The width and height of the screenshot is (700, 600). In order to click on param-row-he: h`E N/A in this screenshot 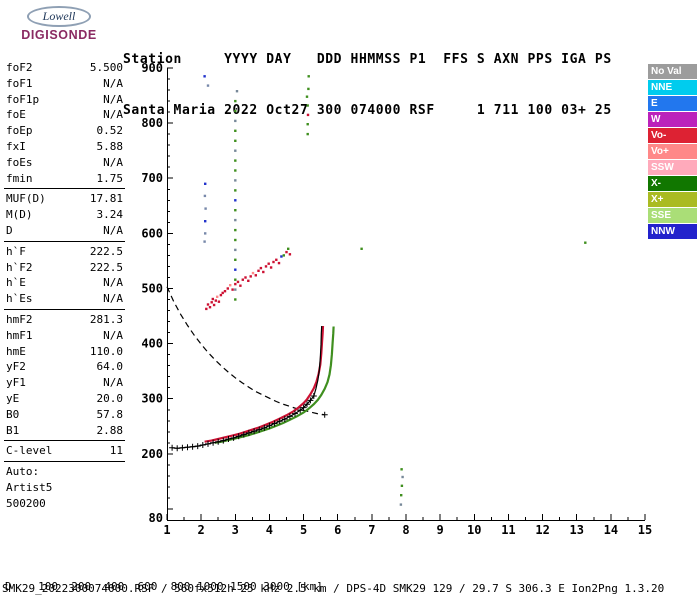, I will do `click(64, 283)`.